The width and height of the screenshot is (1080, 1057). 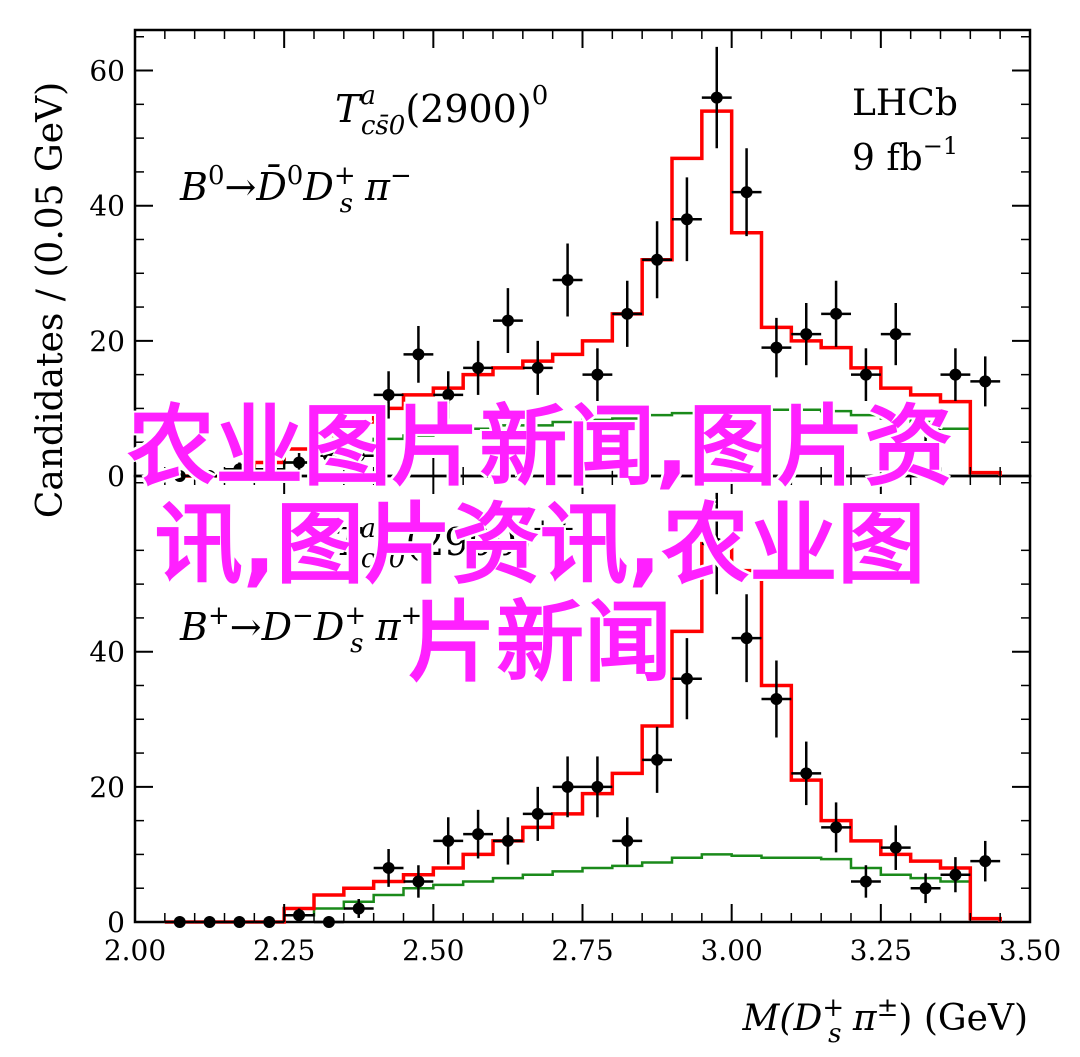 I want to click on x-tick-label: 2.25, so click(x=284, y=950).